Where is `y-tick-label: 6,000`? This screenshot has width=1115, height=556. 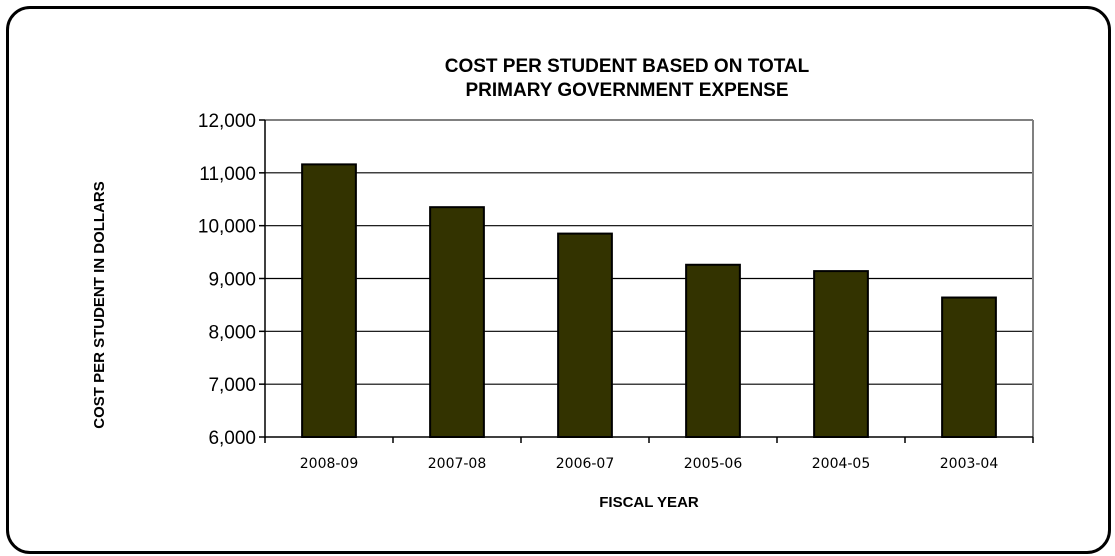 y-tick-label: 6,000 is located at coordinates (232, 438).